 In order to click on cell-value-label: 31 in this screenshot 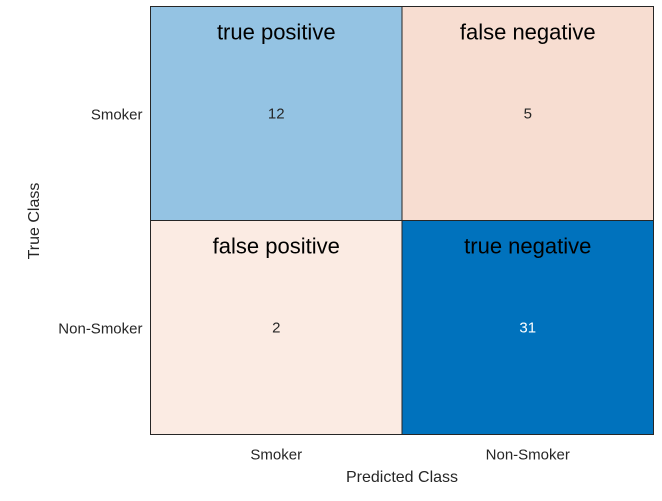, I will do `click(527, 328)`.